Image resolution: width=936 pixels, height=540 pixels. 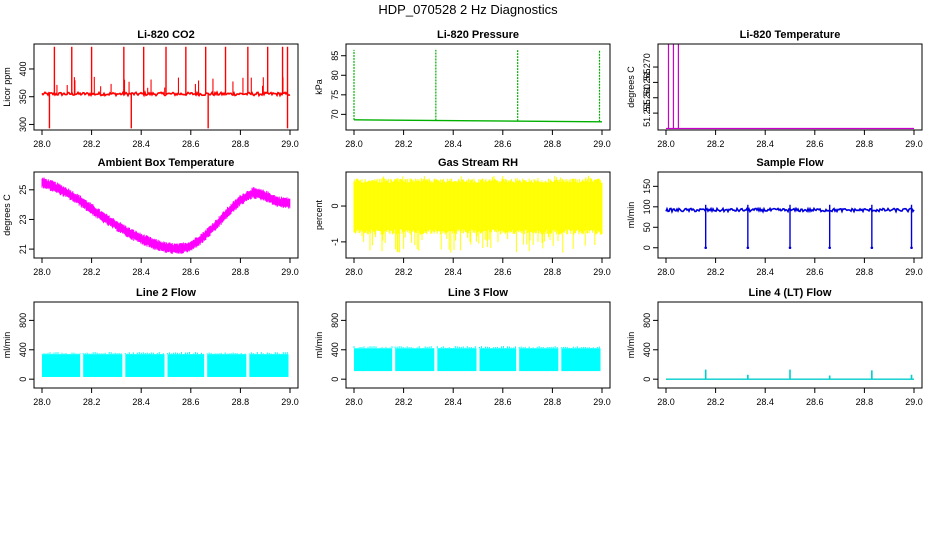 What do you see at coordinates (165, 35) in the screenshot?
I see `chart-title: Li-820 CO2` at bounding box center [165, 35].